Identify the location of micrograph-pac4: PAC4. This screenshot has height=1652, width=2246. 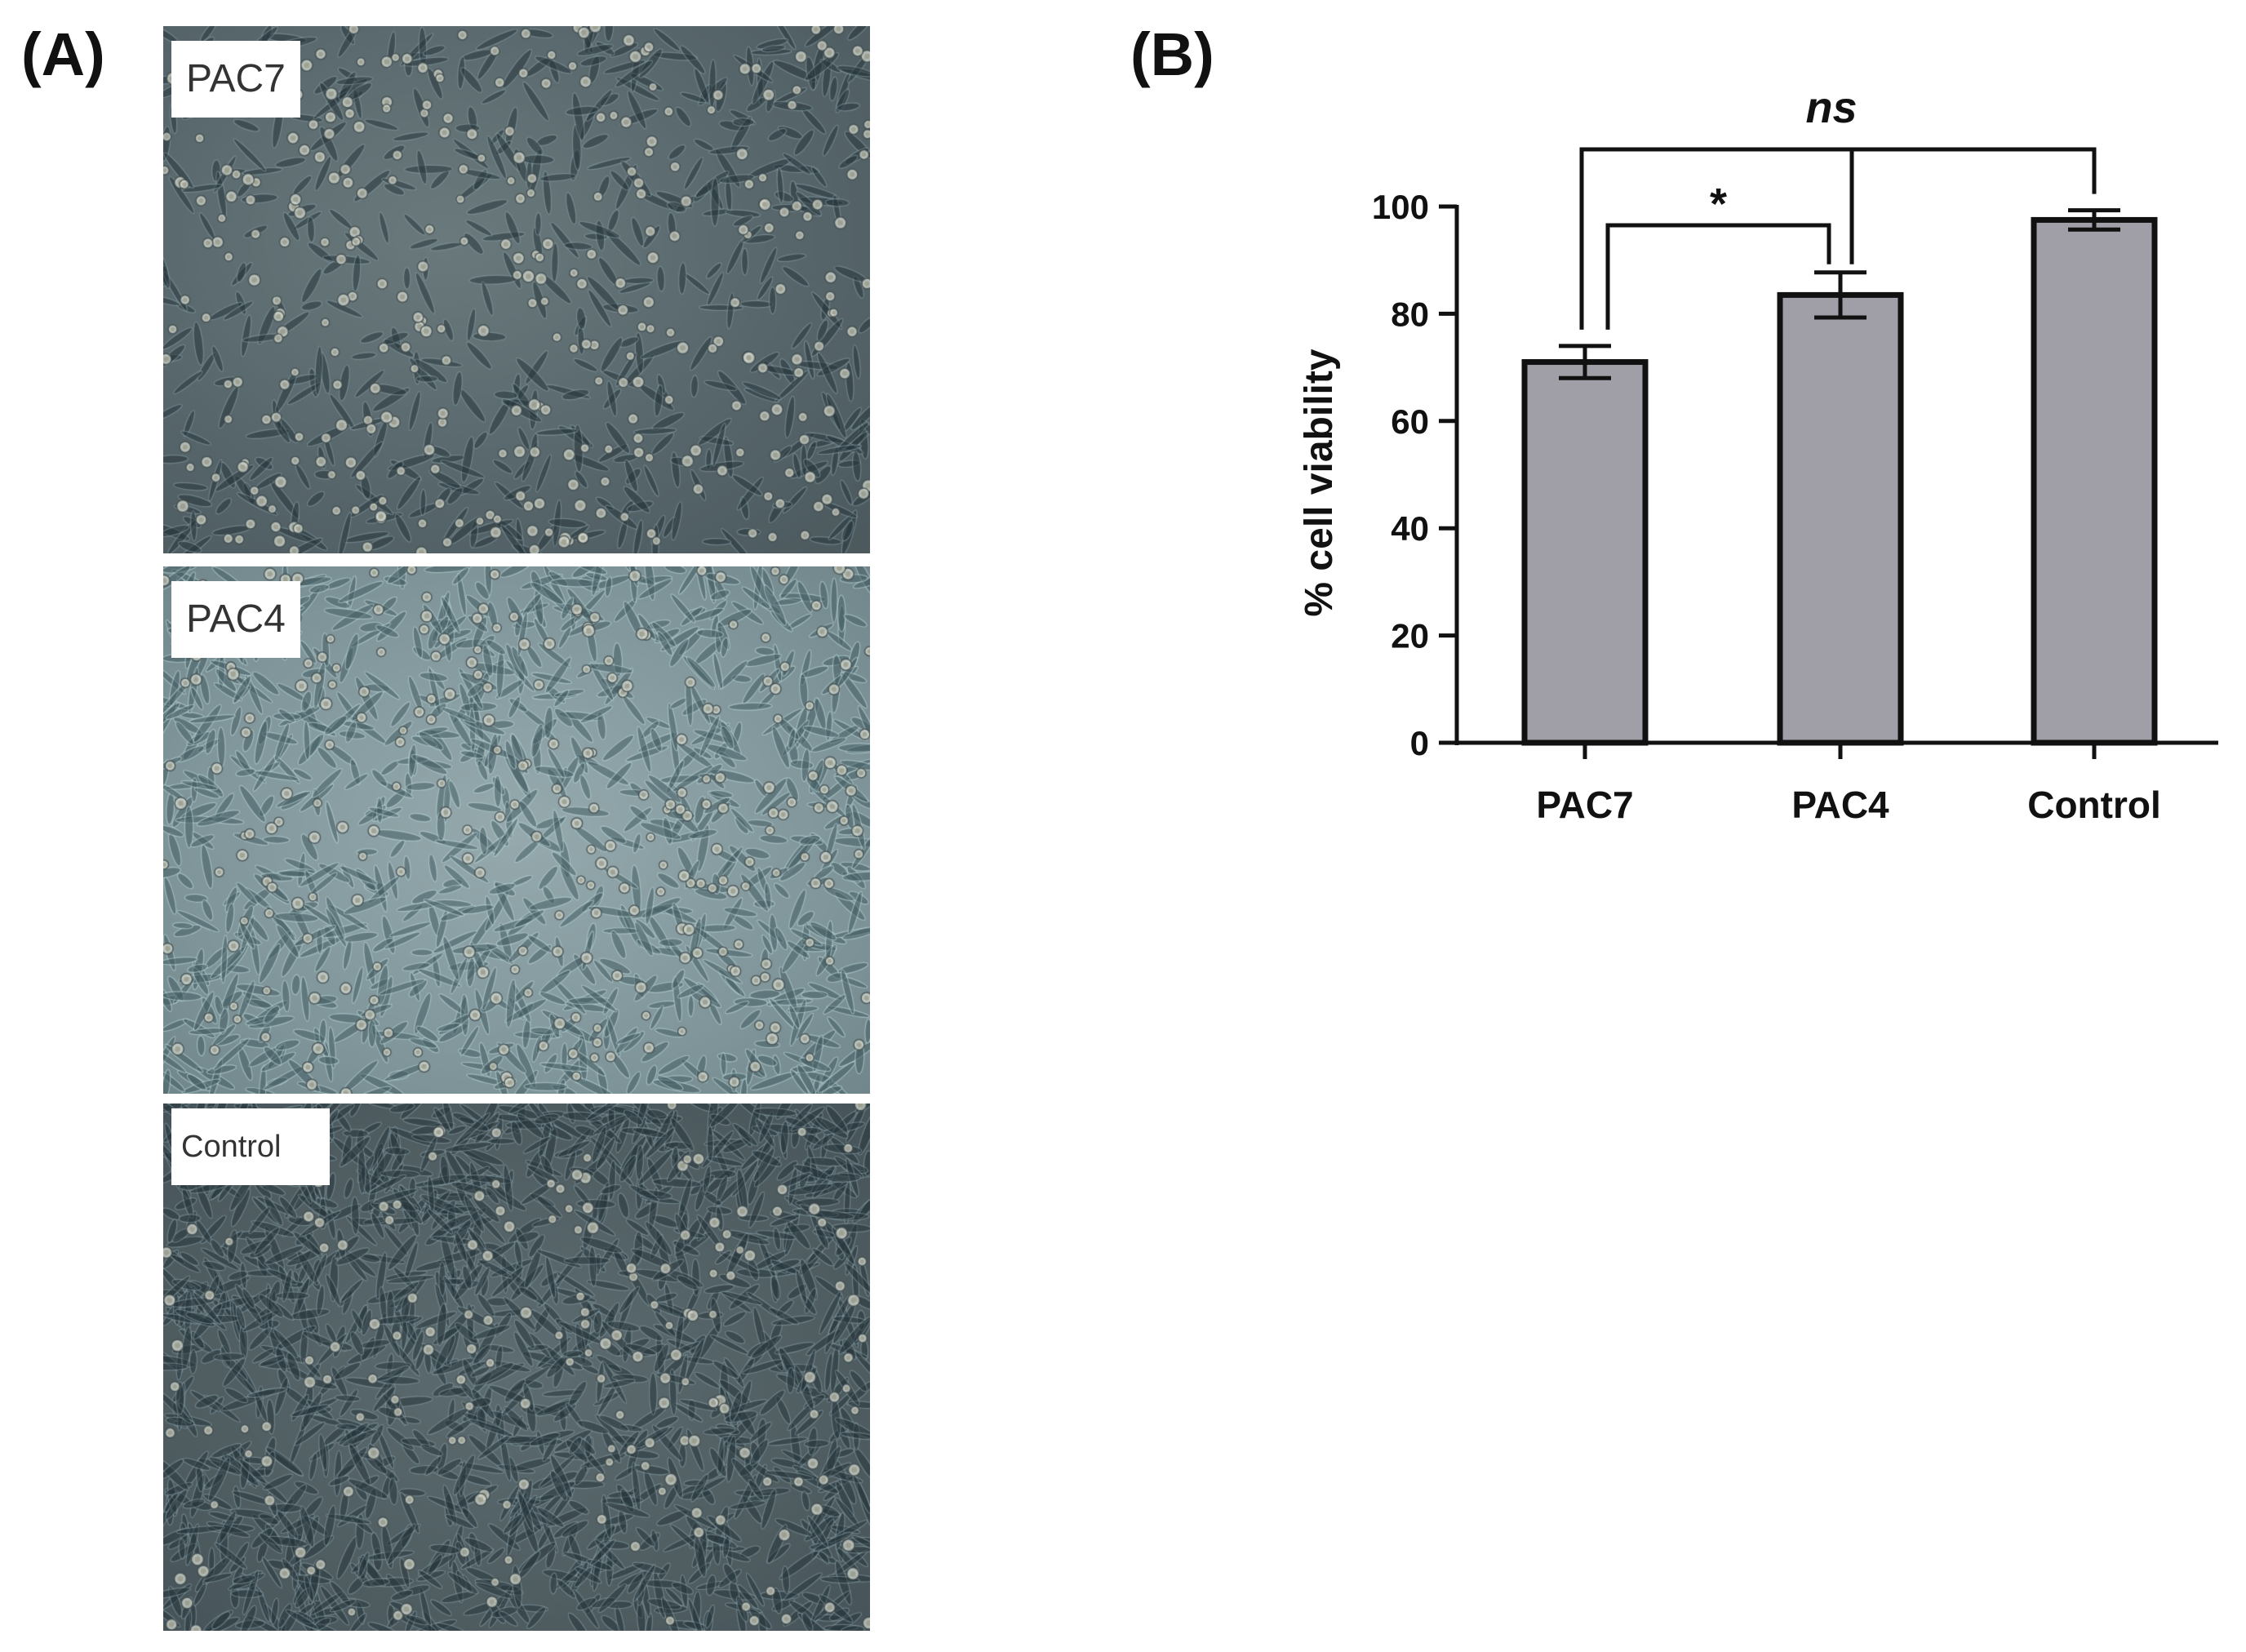
(516, 830).